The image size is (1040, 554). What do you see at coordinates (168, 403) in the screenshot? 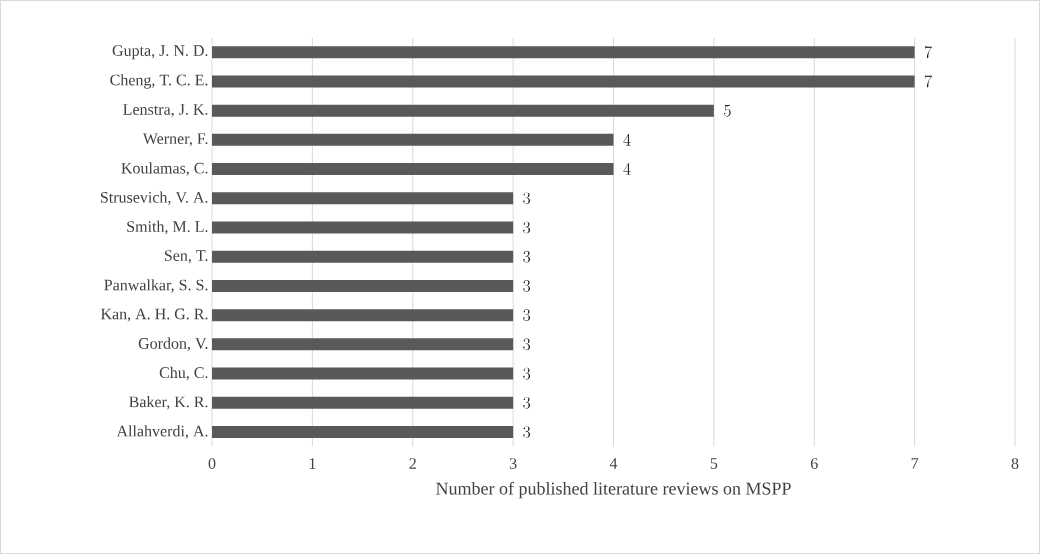
I see `y-tick-label: Baker, K. R.` at bounding box center [168, 403].